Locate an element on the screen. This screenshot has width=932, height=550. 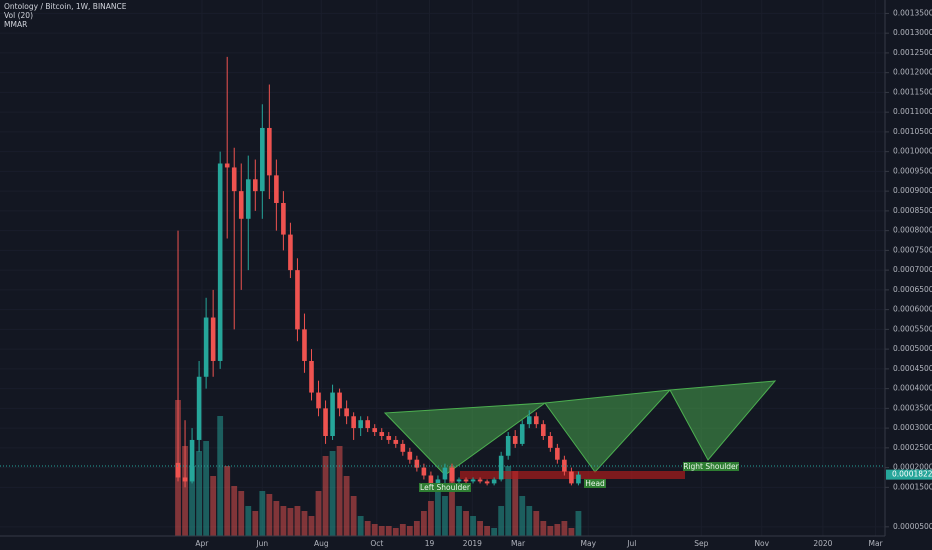
x-tick-label: Sep is located at coordinates (701, 543).